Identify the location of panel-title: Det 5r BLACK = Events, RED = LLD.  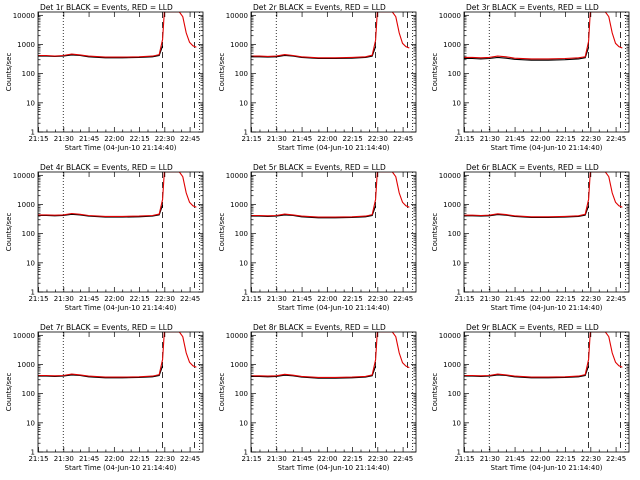
(319, 167).